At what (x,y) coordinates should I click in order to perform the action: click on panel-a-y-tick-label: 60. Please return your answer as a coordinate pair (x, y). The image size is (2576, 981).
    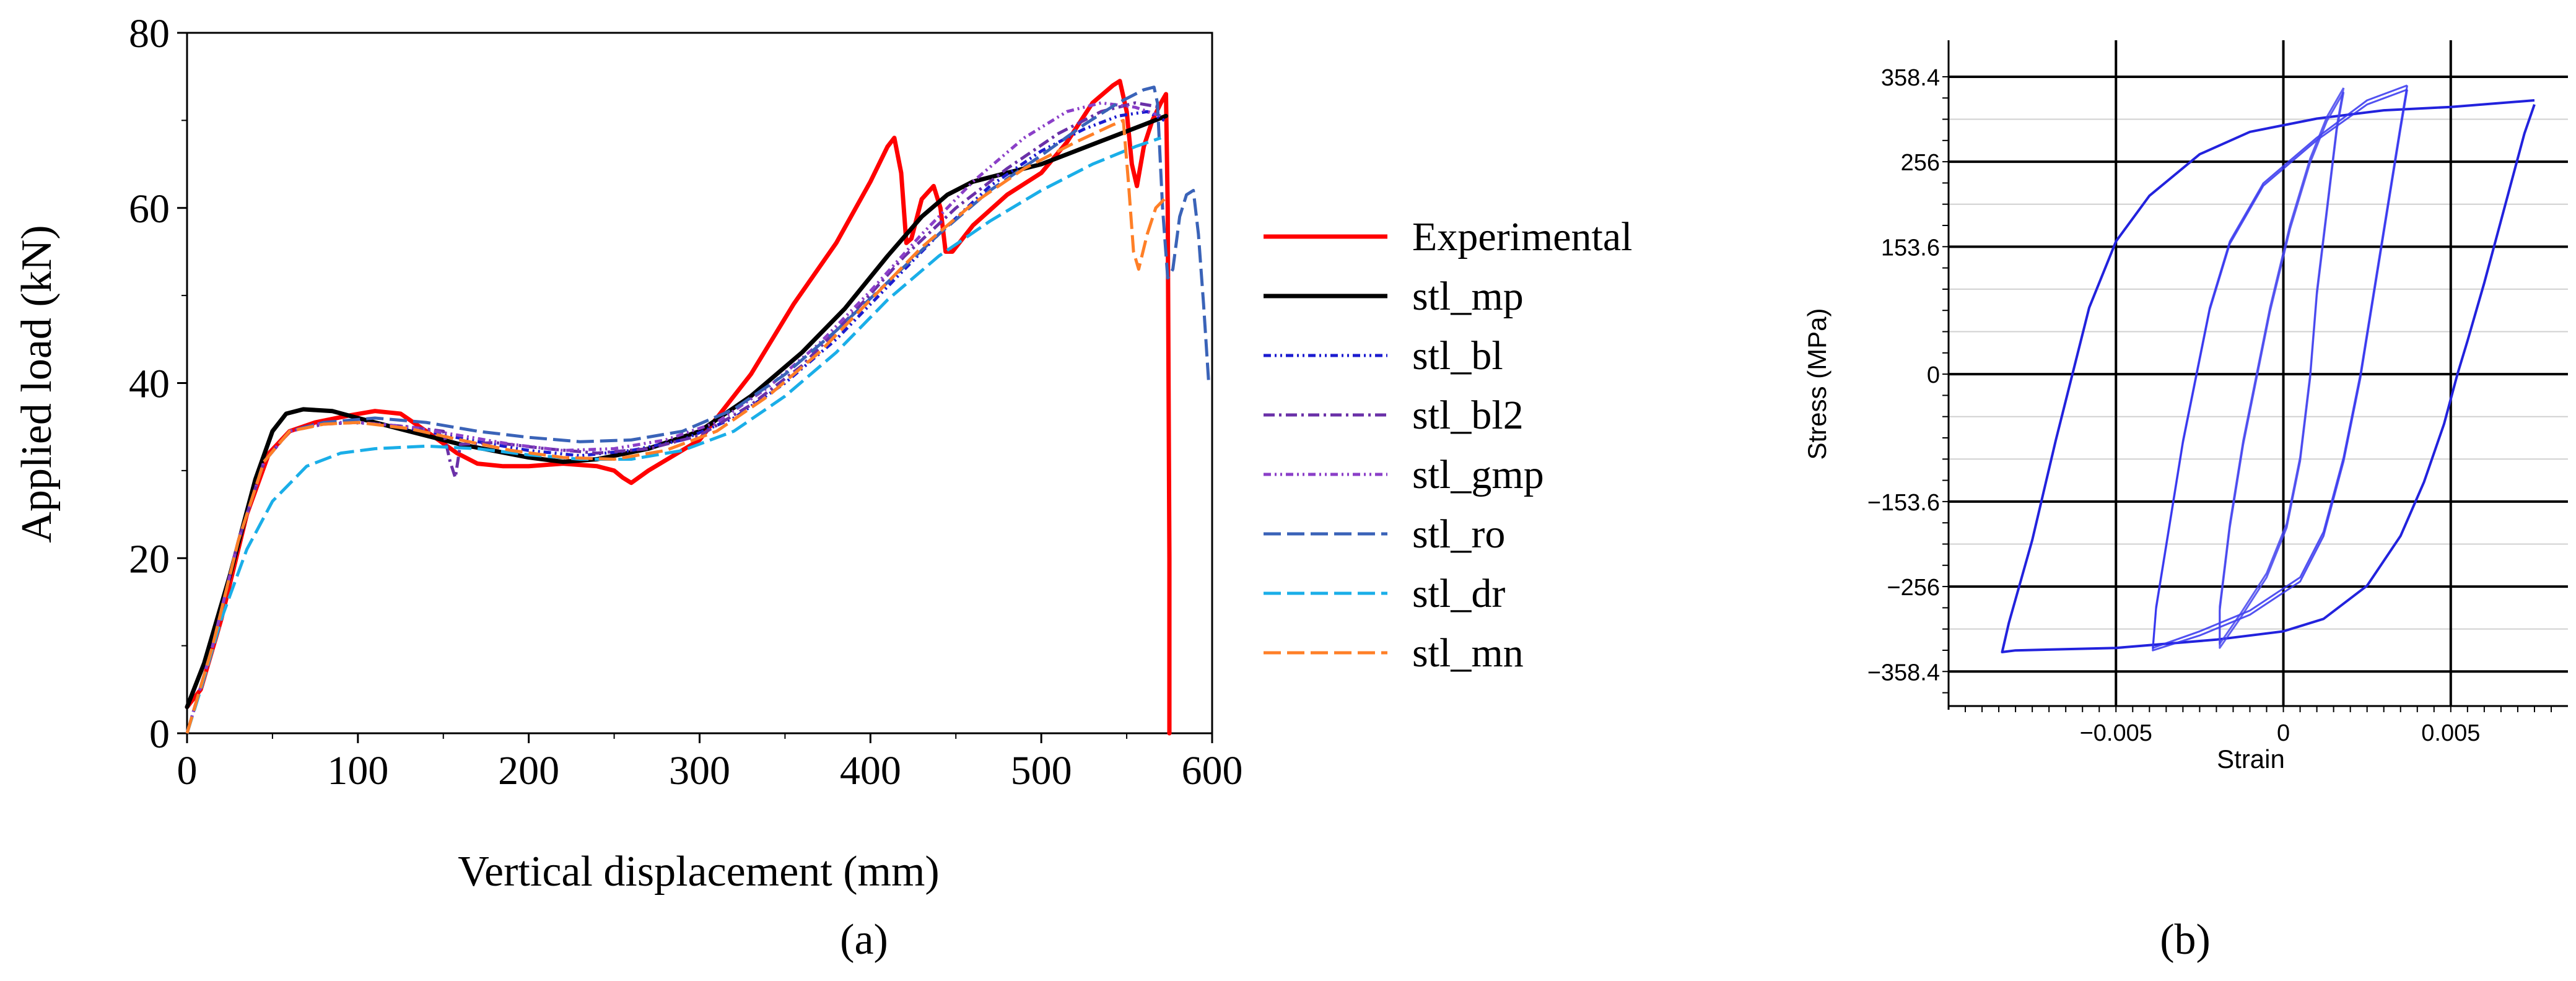
    Looking at the image, I should click on (149, 209).